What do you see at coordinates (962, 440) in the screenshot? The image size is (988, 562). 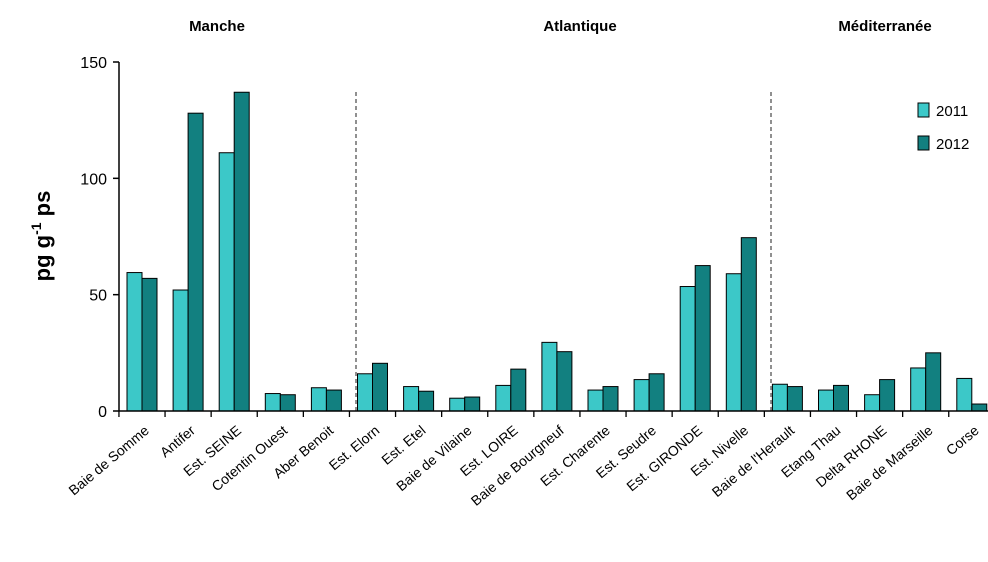 I see `x-category-label: Corse` at bounding box center [962, 440].